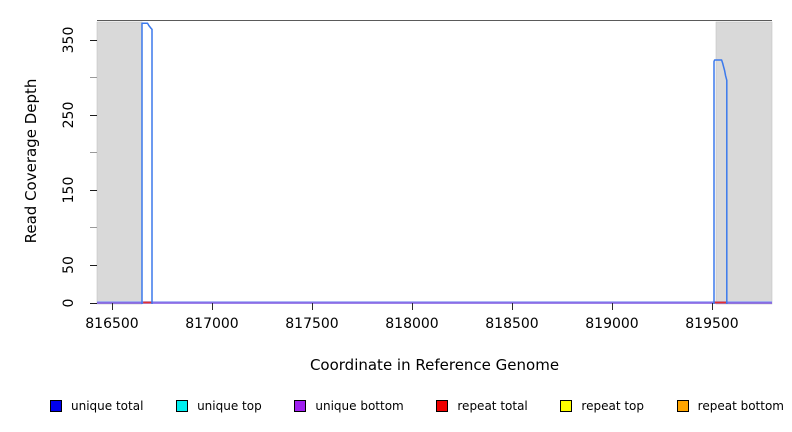 Image resolution: width=792 pixels, height=432 pixels. What do you see at coordinates (69, 265) in the screenshot?
I see `y-tick-label: 50` at bounding box center [69, 265].